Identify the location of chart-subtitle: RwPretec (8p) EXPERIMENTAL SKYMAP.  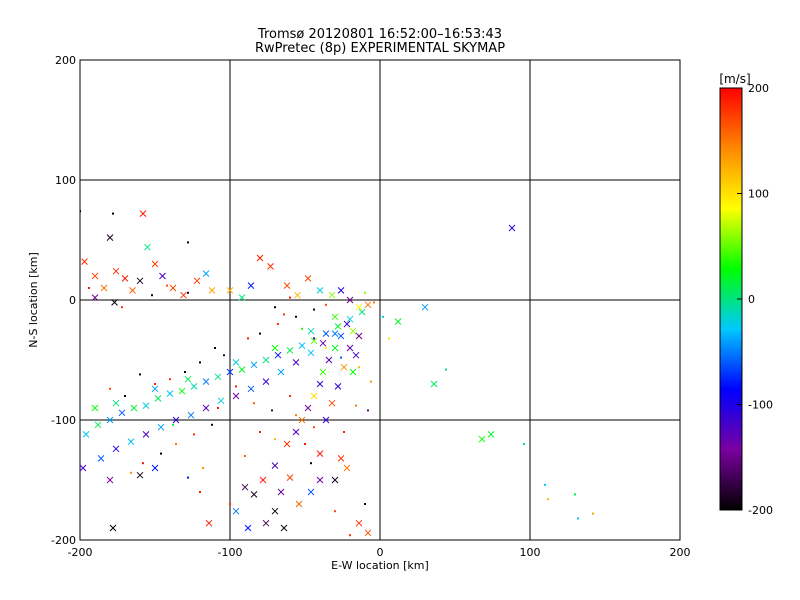
(380, 48).